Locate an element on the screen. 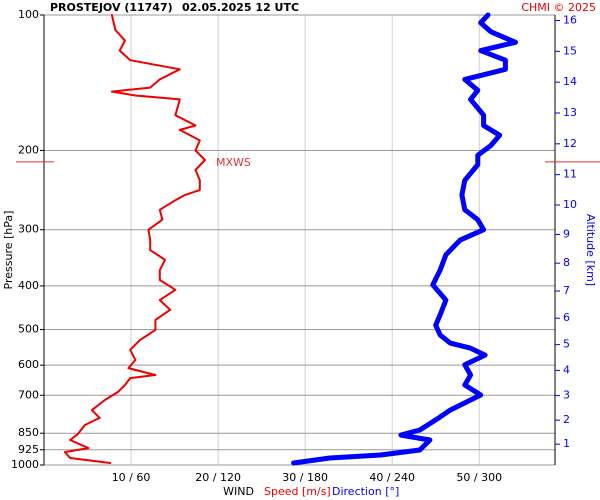  annotation: MXWS is located at coordinates (233, 162).